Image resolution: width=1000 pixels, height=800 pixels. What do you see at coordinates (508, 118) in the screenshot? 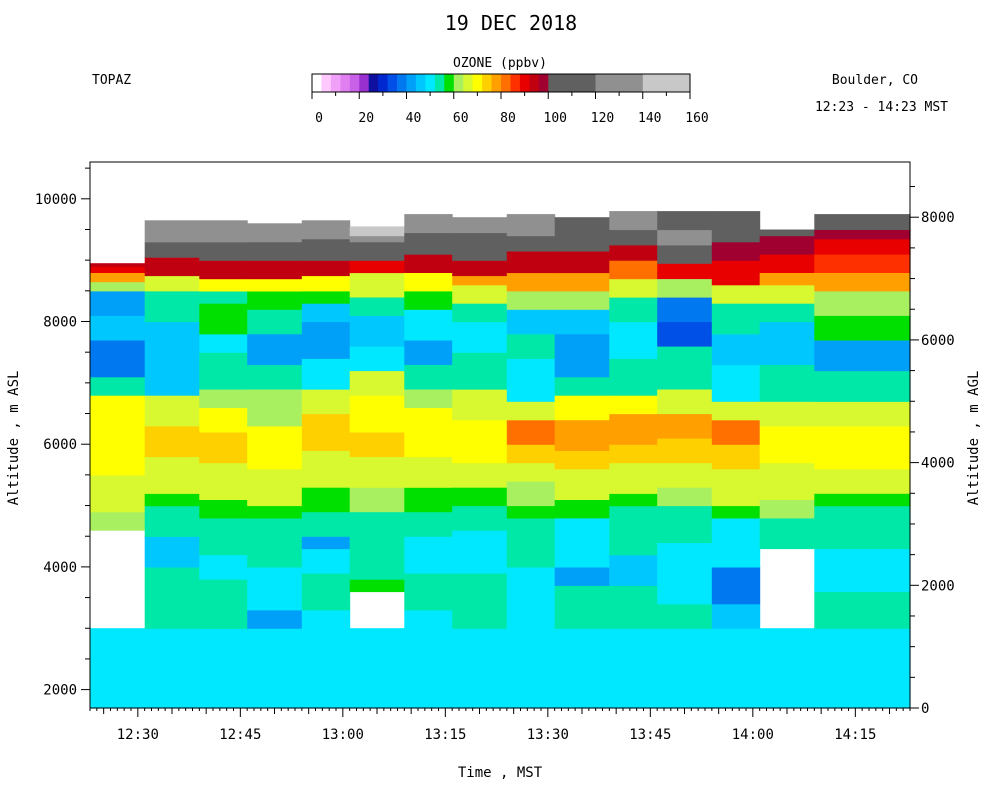
I see `colorbar-tick-label: 80` at bounding box center [508, 118].